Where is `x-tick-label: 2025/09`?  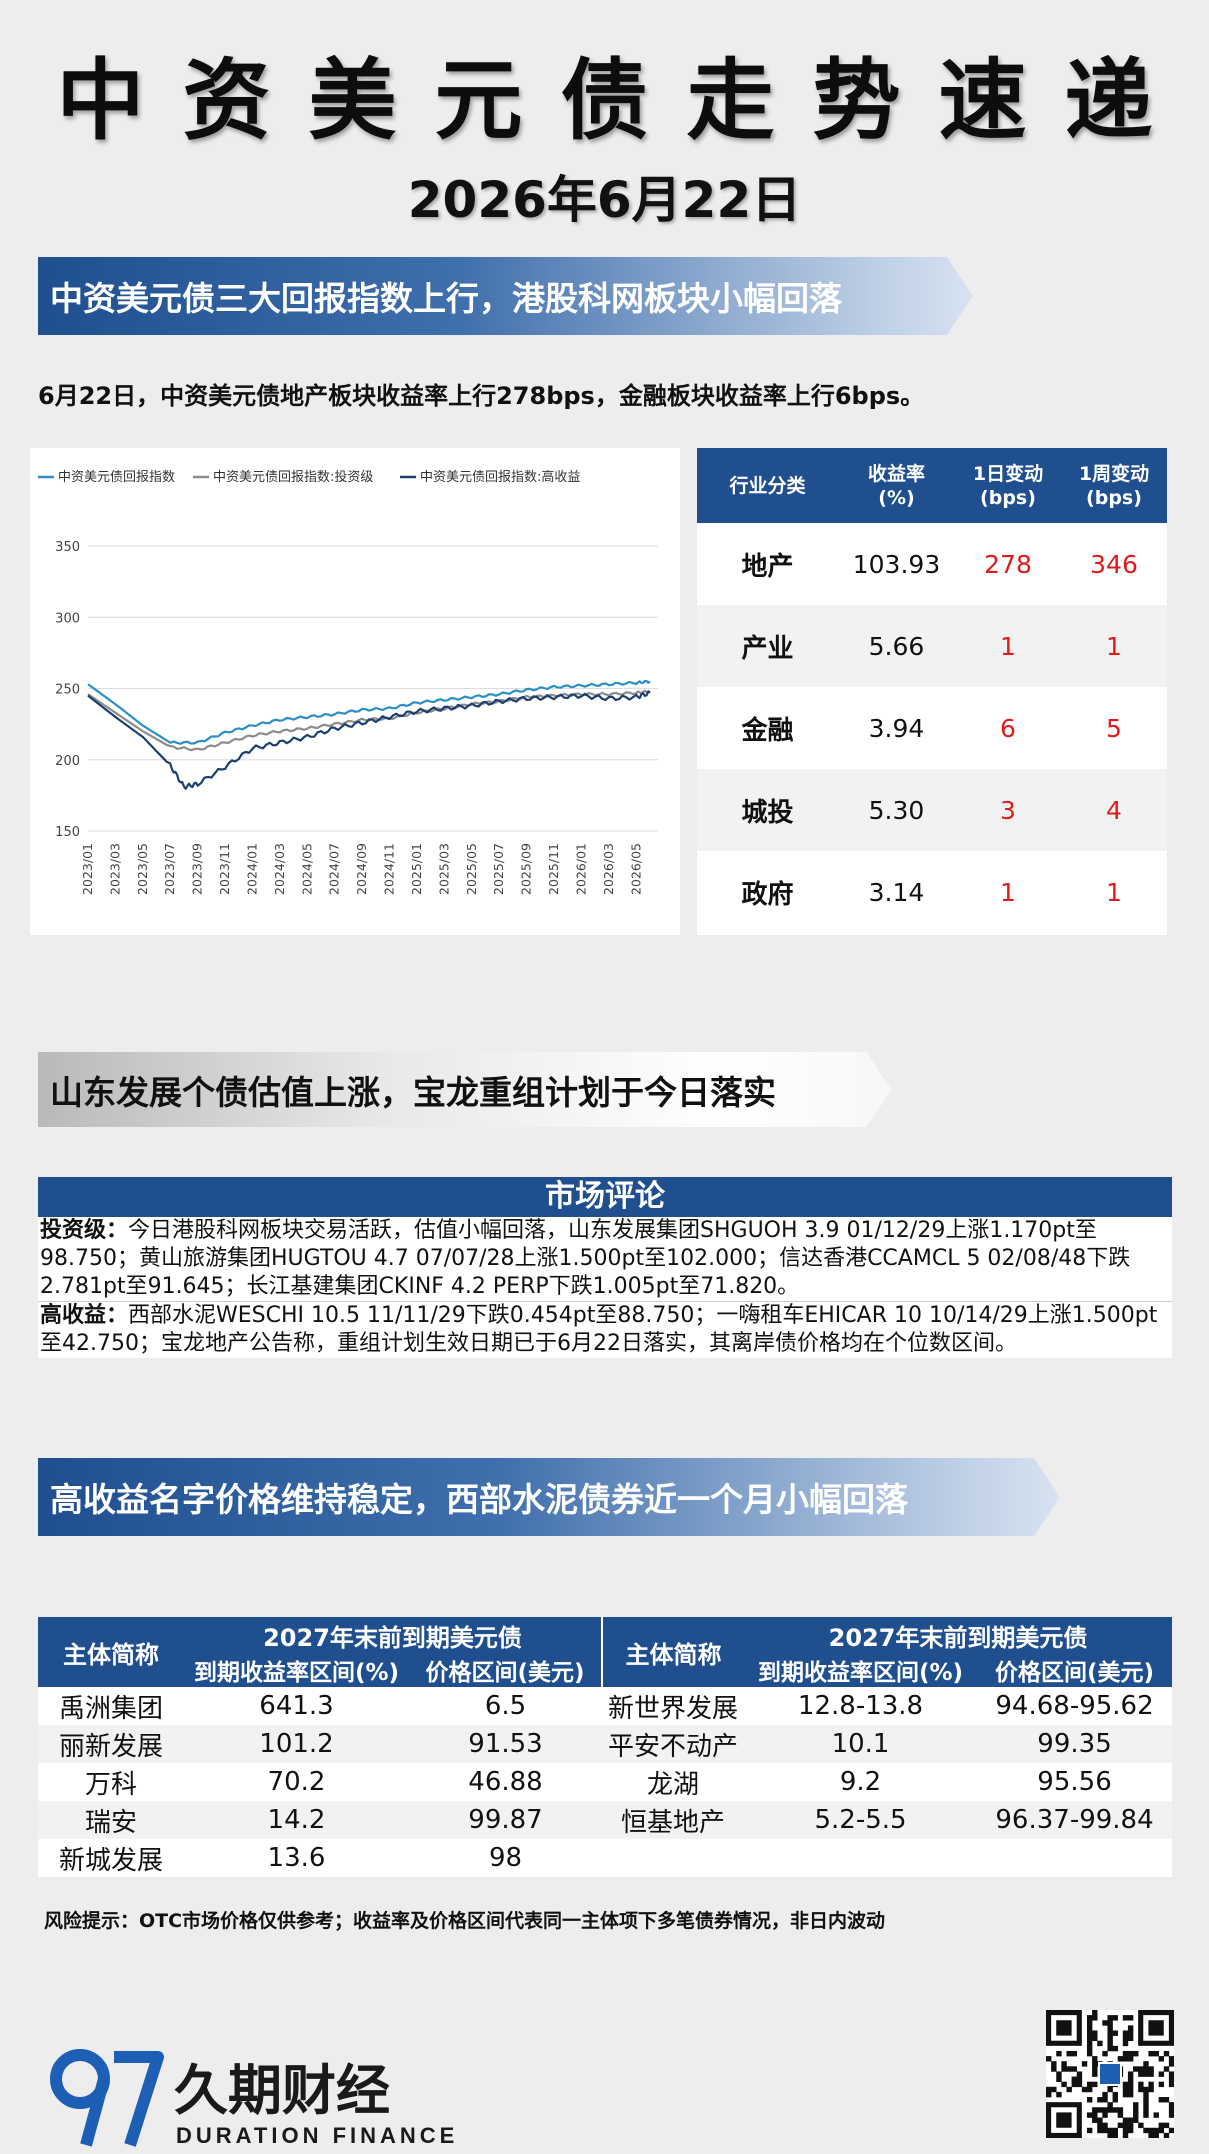
x-tick-label: 2025/09 is located at coordinates (526, 869).